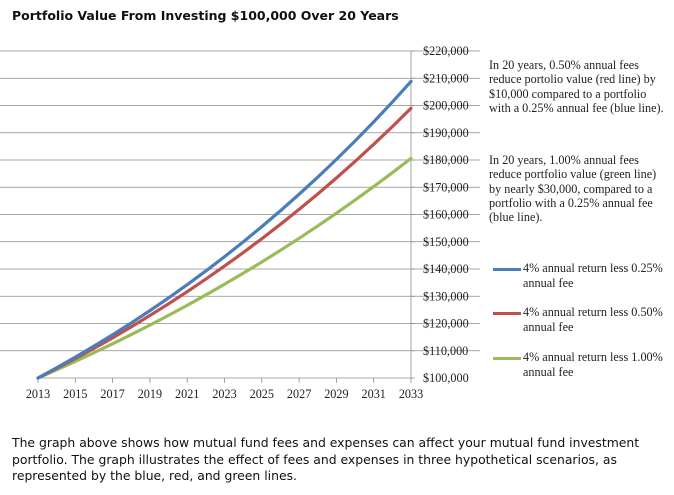 Image resolution: width=674 pixels, height=495 pixels. Describe the element at coordinates (446, 187) in the screenshot. I see `y-tick-label: $170,000` at that location.